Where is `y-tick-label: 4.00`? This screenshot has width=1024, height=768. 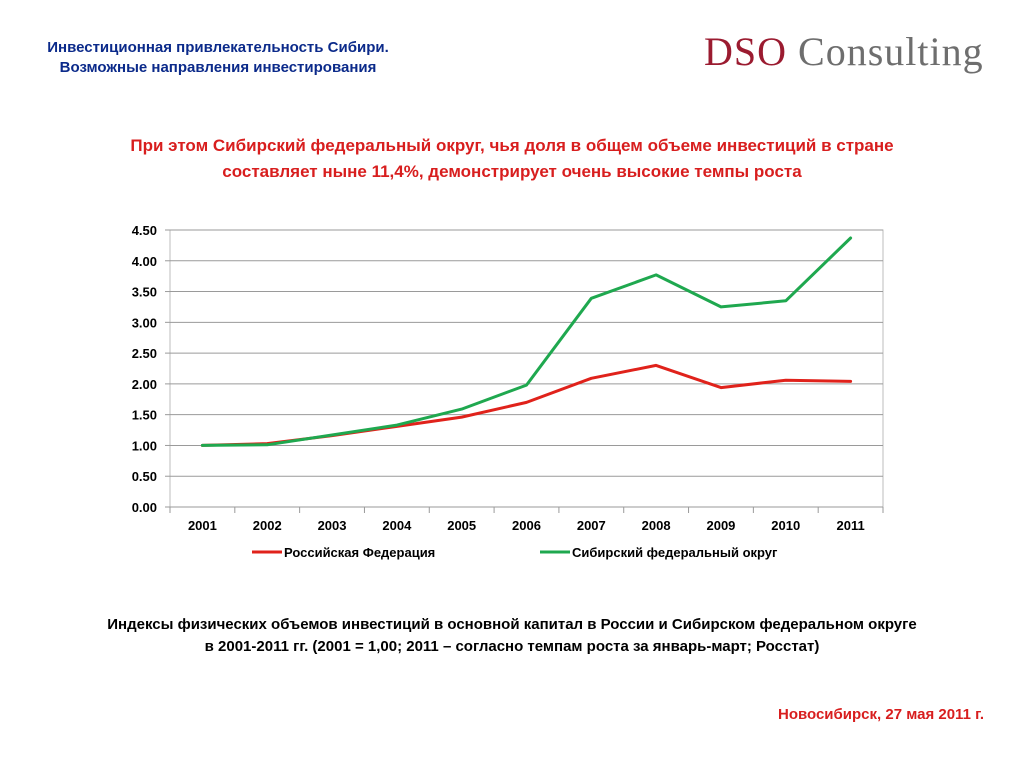 y-tick-label: 4.00 is located at coordinates (144, 261).